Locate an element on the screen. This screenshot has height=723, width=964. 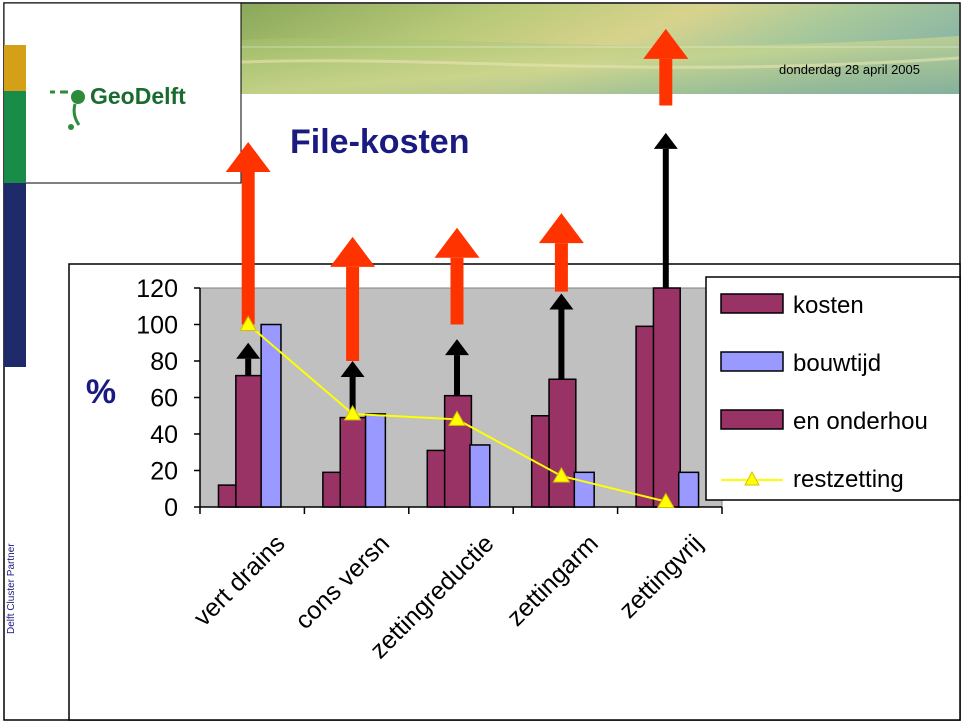
black-arrow-4-head is located at coordinates (665, 140).